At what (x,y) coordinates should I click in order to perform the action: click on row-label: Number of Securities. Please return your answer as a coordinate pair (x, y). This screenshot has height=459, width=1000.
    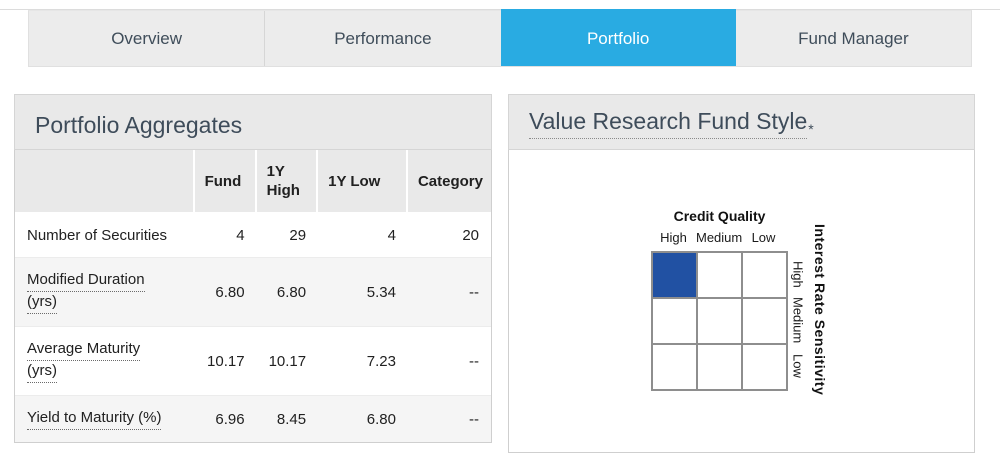
    Looking at the image, I should click on (97, 235).